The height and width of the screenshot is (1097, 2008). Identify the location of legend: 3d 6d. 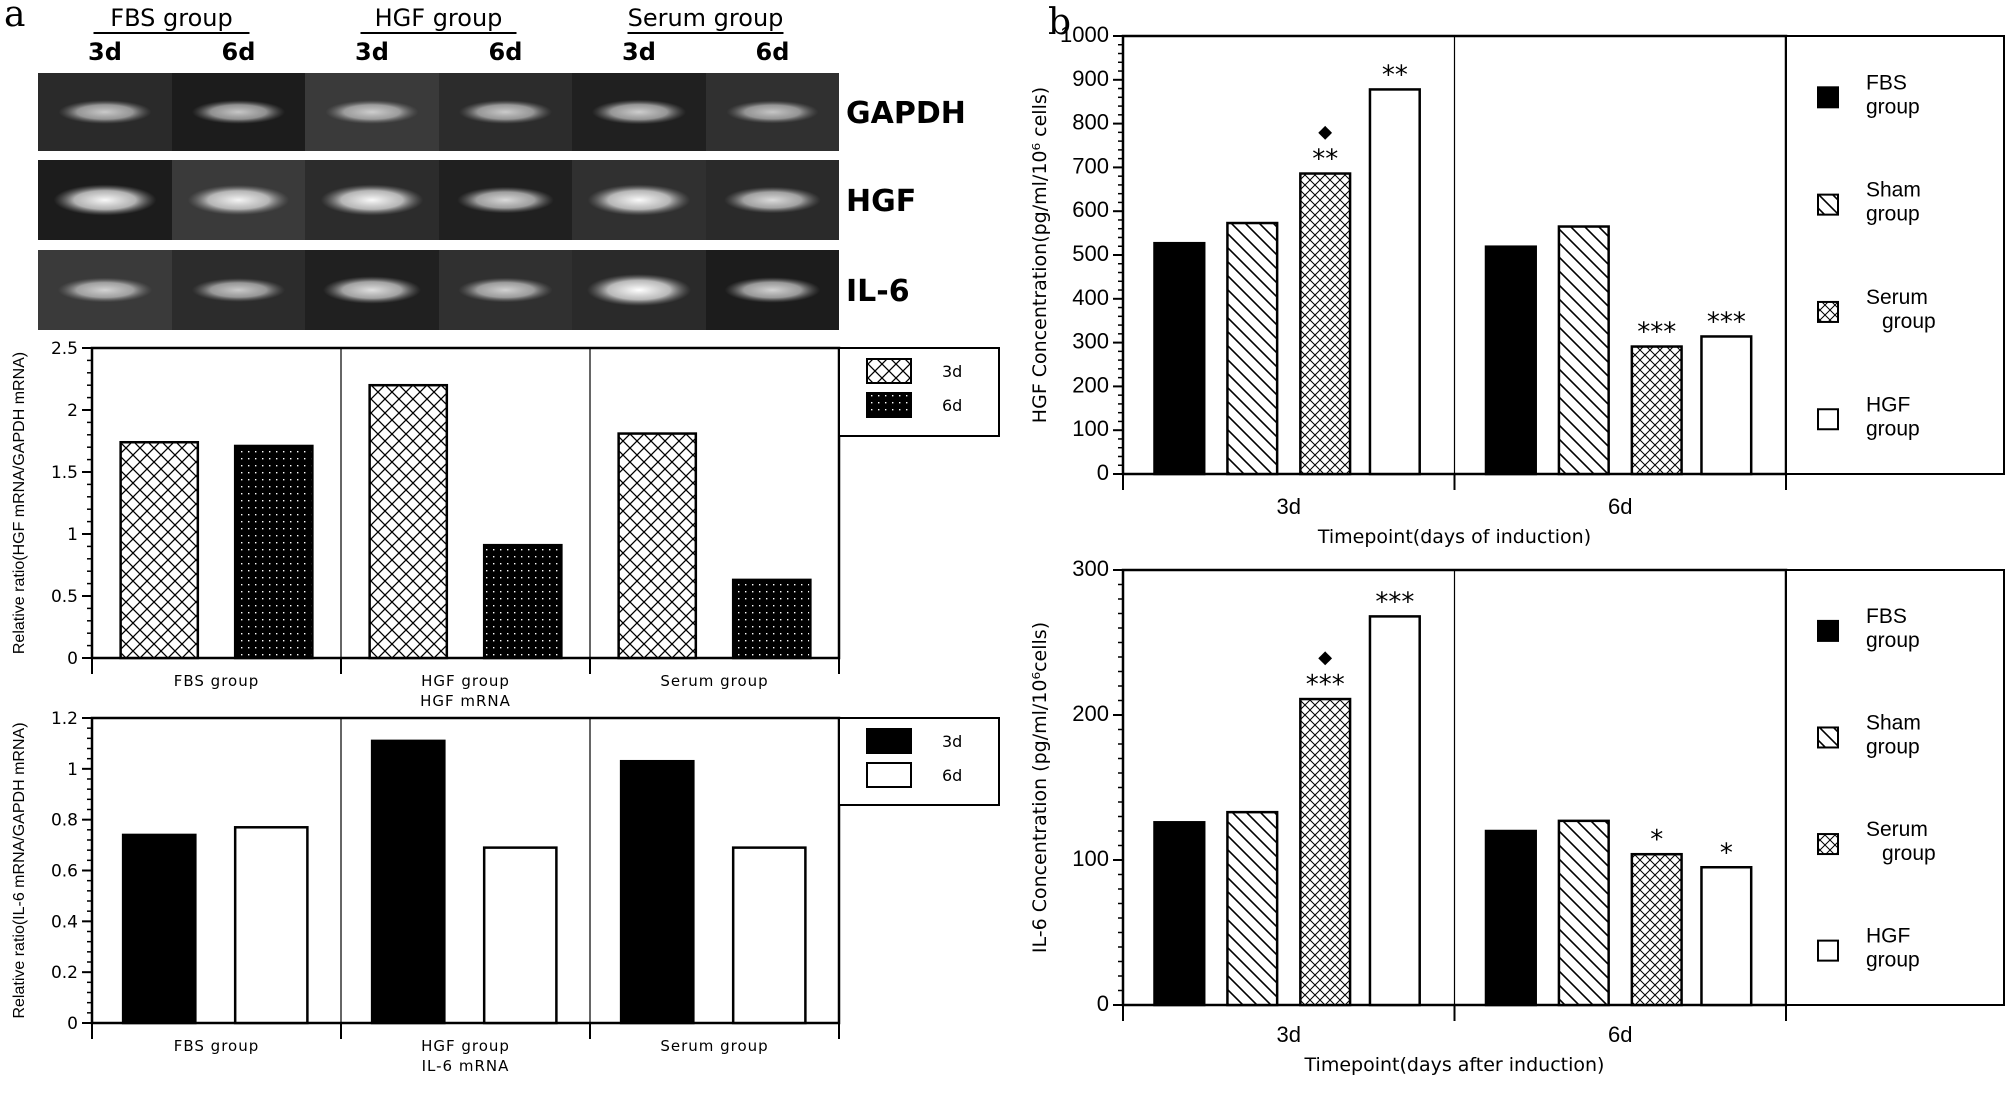
(919, 761).